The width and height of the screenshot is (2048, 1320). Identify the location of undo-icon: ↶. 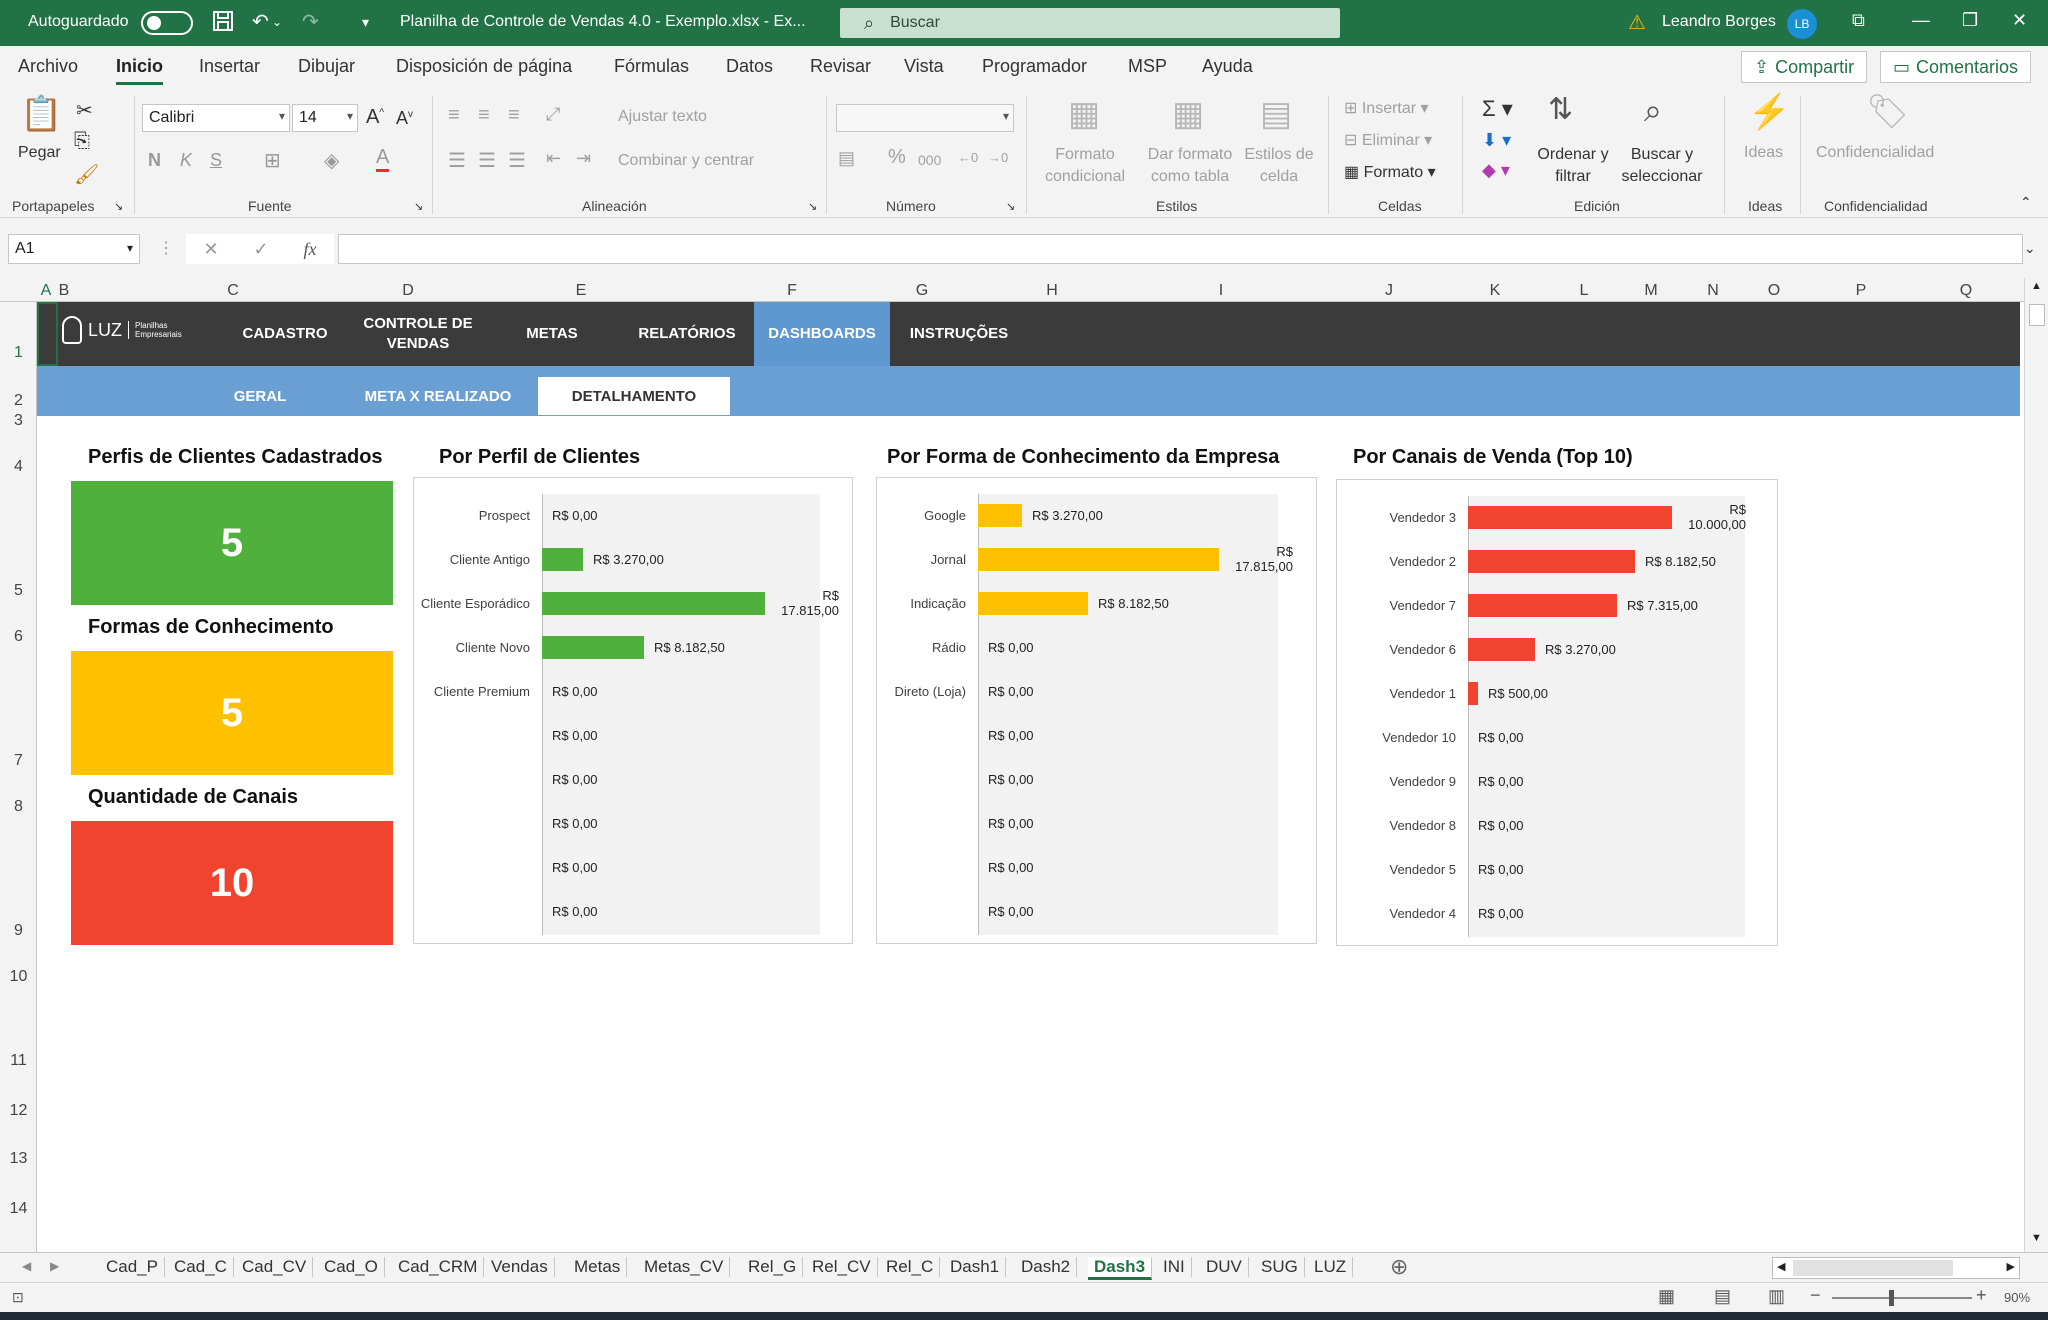
(260, 22).